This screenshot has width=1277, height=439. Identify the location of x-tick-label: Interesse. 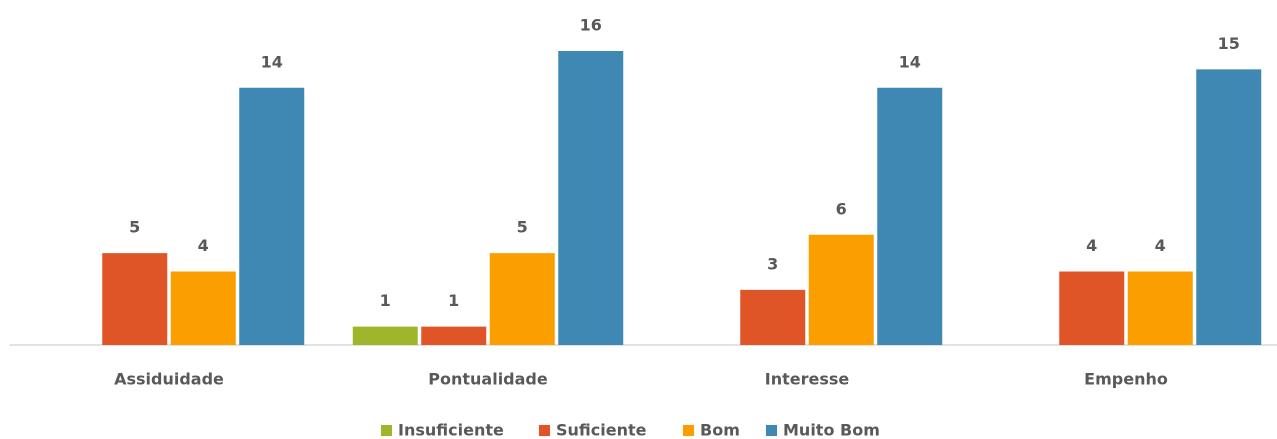
(807, 379).